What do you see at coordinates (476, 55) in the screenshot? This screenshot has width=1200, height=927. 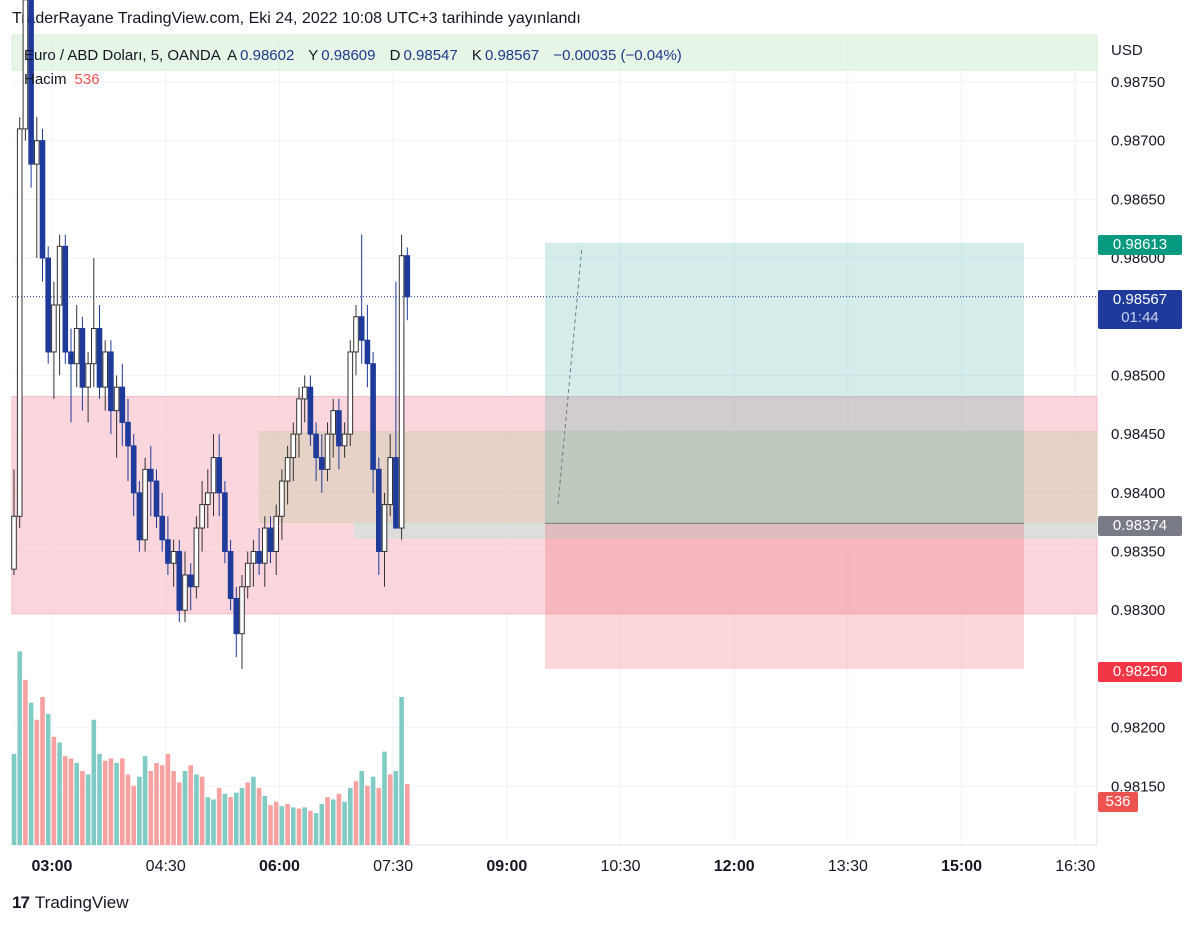 I see `close-label: K` at bounding box center [476, 55].